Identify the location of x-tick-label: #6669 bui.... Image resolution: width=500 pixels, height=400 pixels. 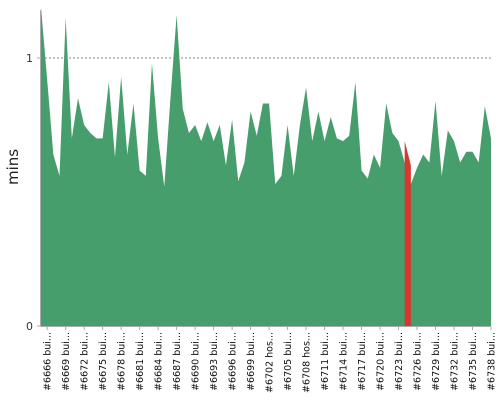
(66, 361).